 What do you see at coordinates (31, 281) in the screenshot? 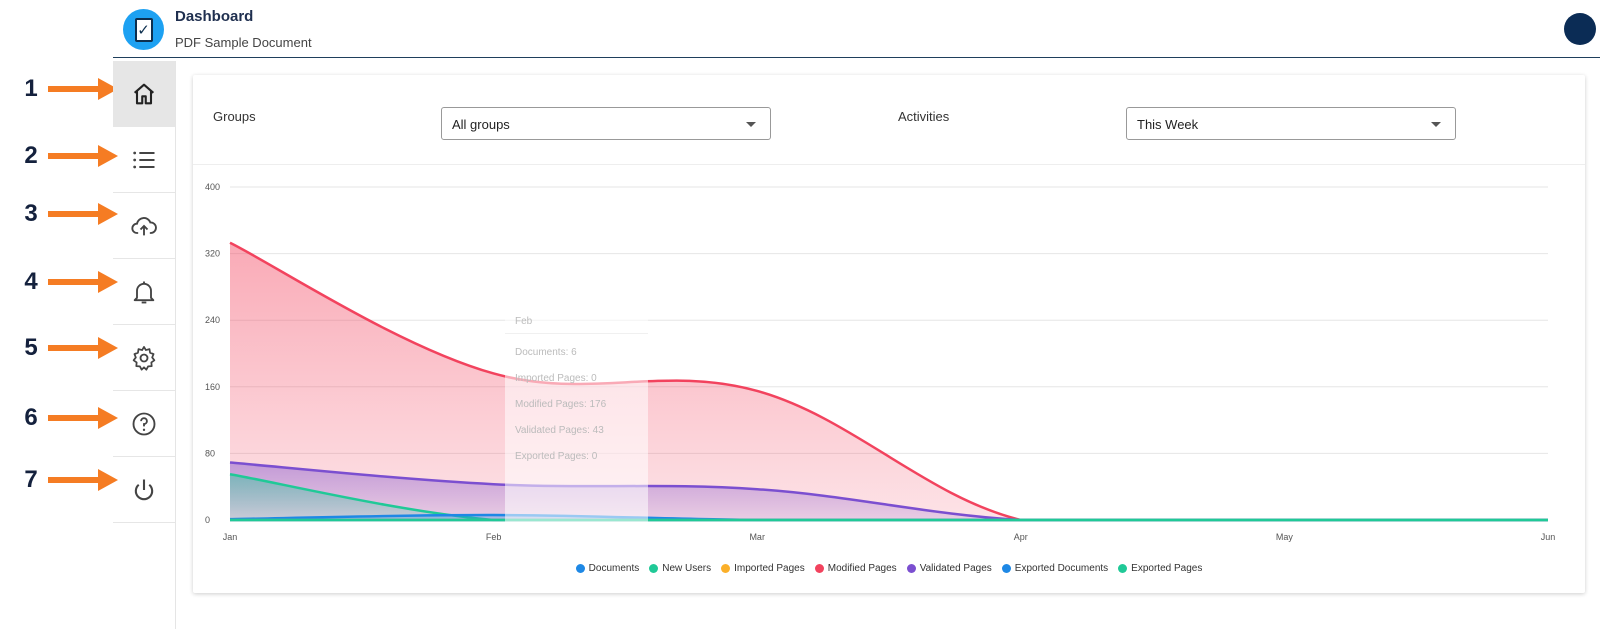
I see `callout-number: 4` at bounding box center [31, 281].